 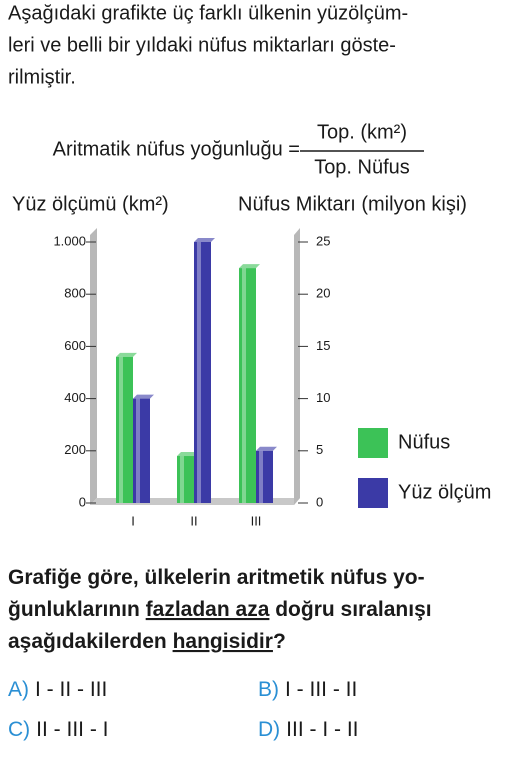 I want to click on intro-line: rilmiştir., so click(x=42, y=77).